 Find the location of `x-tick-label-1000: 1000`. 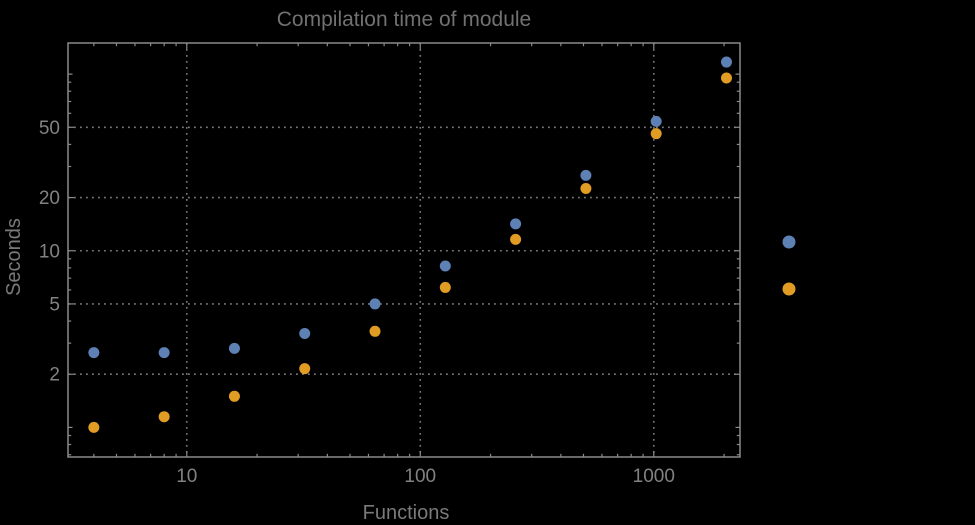

x-tick-label-1000: 1000 is located at coordinates (654, 476).